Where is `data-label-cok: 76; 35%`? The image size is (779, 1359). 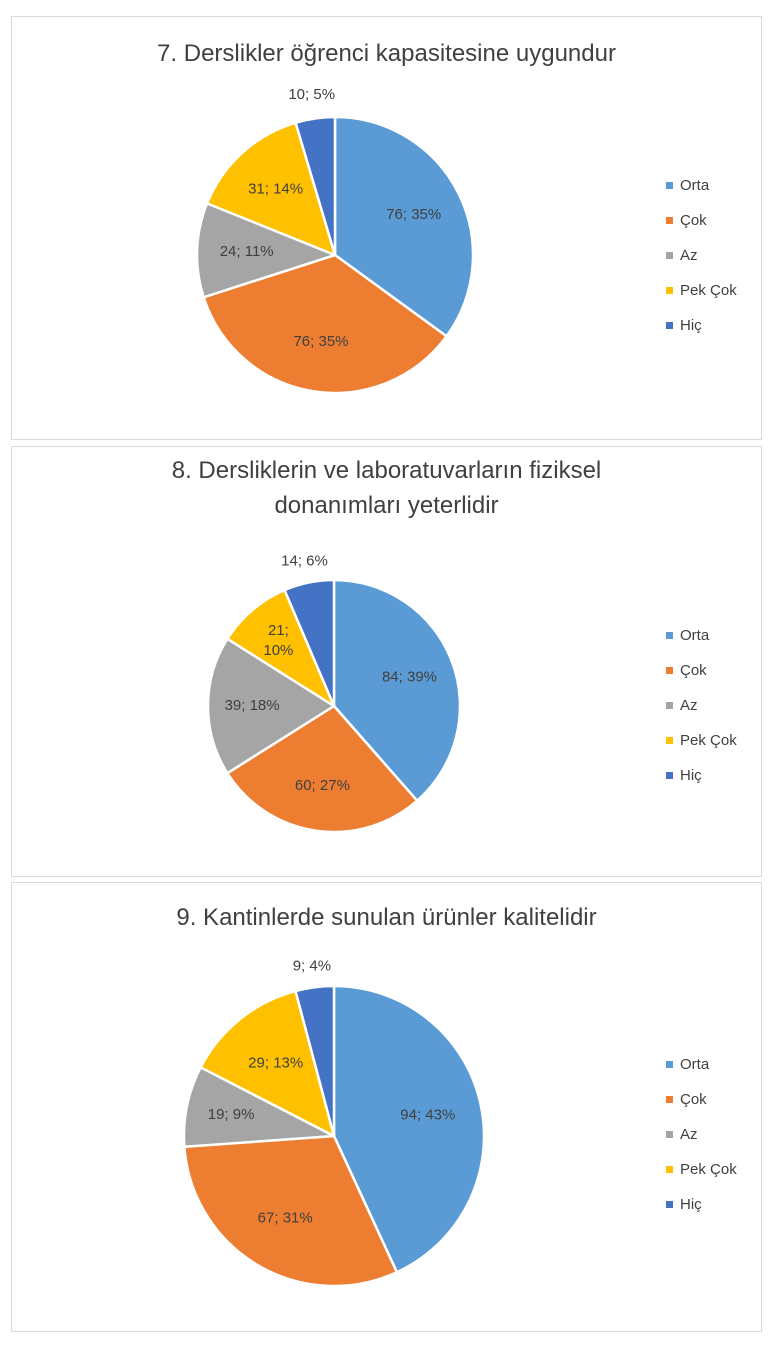 data-label-cok: 76; 35% is located at coordinates (320, 341).